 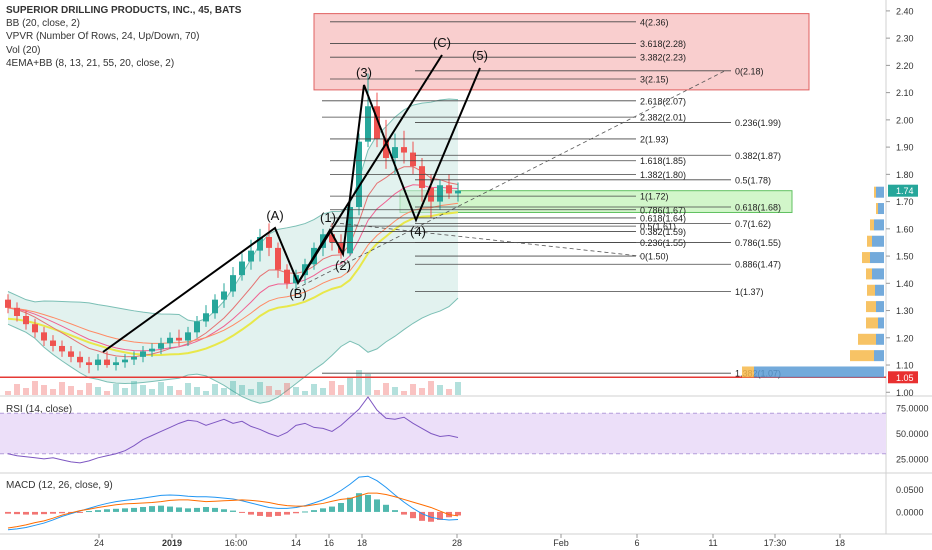 I want to click on fib-level-label: 0.236(1.99), so click(x=758, y=123).